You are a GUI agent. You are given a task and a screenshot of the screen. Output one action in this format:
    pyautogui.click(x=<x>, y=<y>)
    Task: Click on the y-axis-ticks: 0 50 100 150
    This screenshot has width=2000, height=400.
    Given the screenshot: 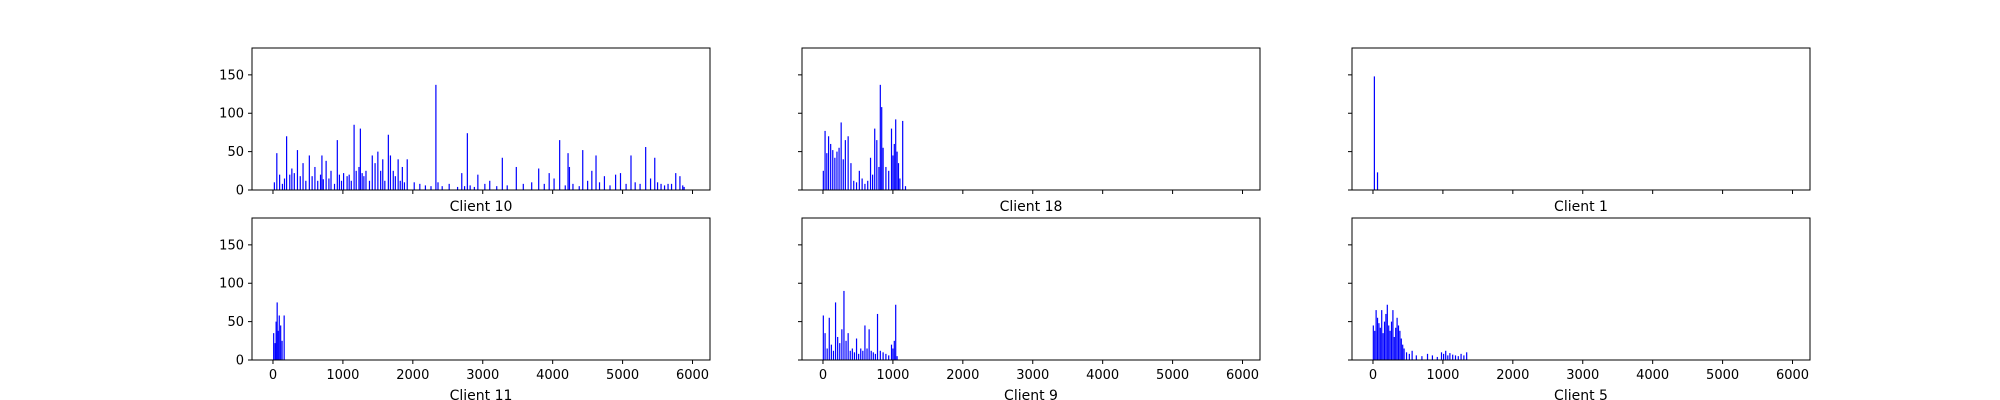 What is the action you would take?
    pyautogui.click(x=235, y=303)
    